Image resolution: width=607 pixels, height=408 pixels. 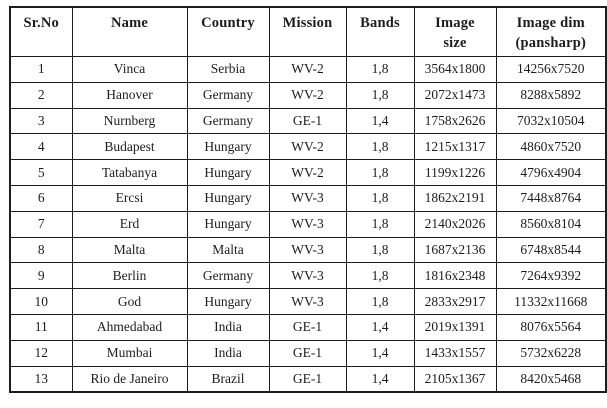 What do you see at coordinates (129, 31) in the screenshot?
I see `column-header-name: Name` at bounding box center [129, 31].